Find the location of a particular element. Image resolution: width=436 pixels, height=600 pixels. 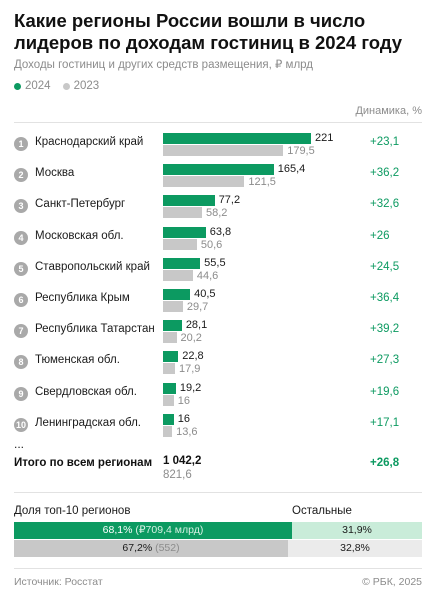

dynamics-value: +32,6 is located at coordinates (385, 204).